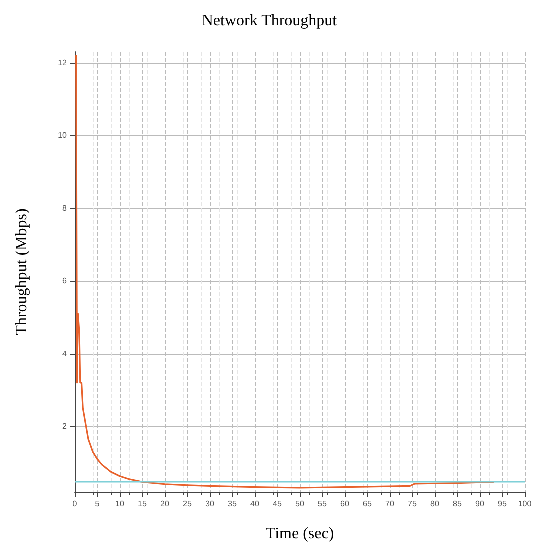  I want to click on y-tick-label: 10, so click(63, 135).